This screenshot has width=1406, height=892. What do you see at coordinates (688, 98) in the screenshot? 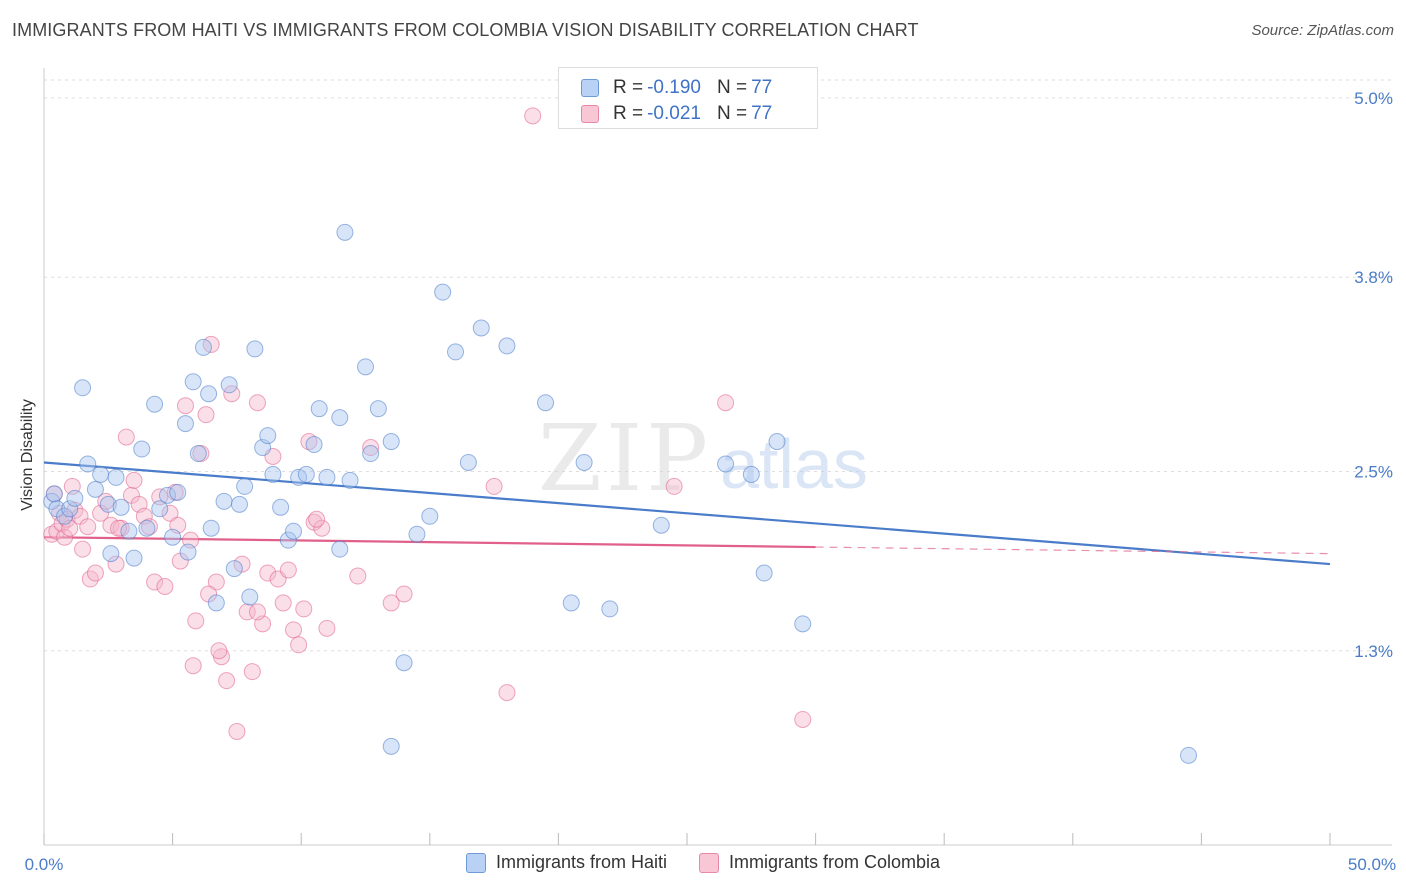
I see `correlation-legend: R = -0.190 N = 77 R = -0.021 N = 77` at bounding box center [688, 98].